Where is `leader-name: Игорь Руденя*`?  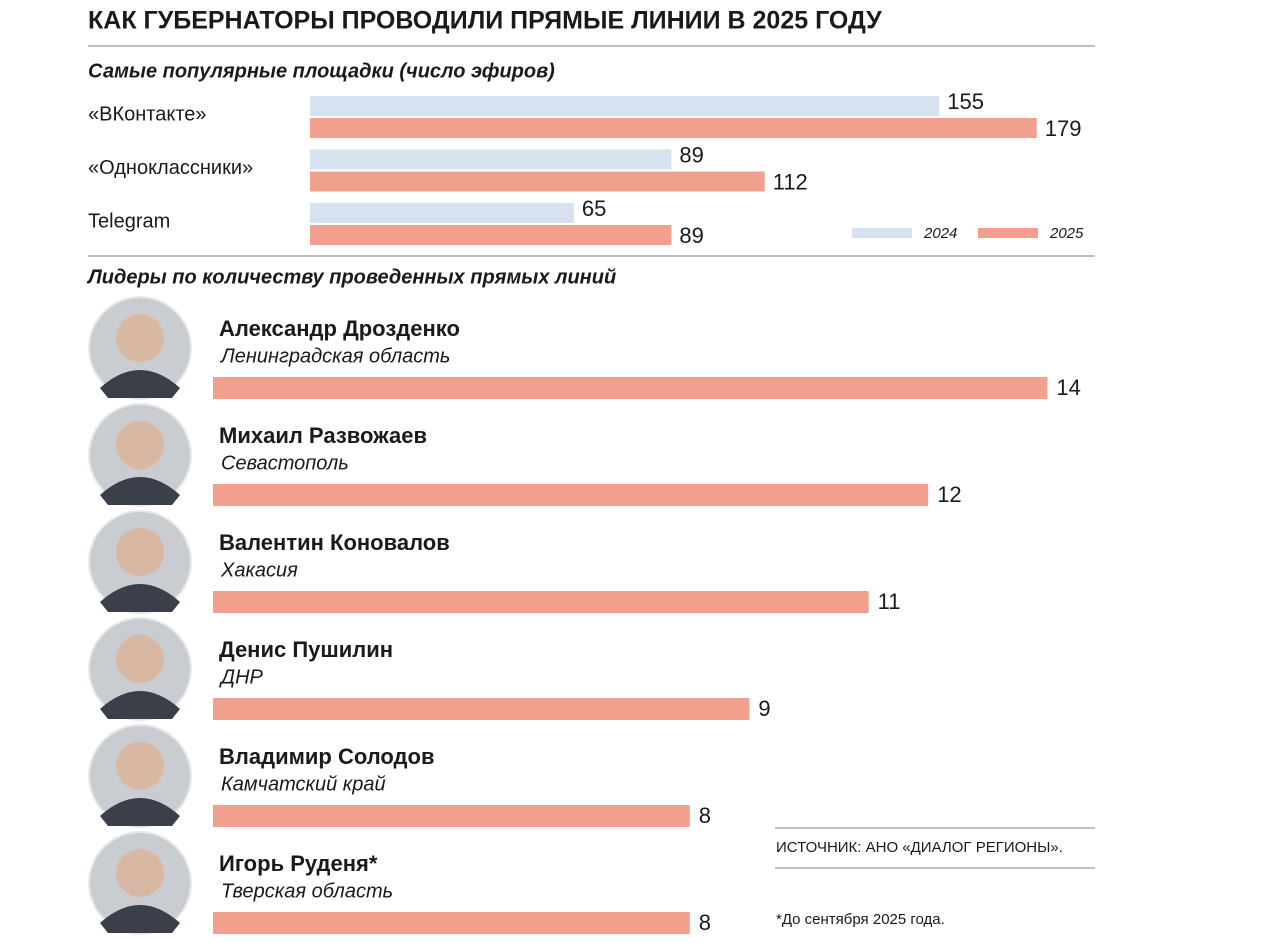 leader-name: Игорь Руденя* is located at coordinates (298, 863).